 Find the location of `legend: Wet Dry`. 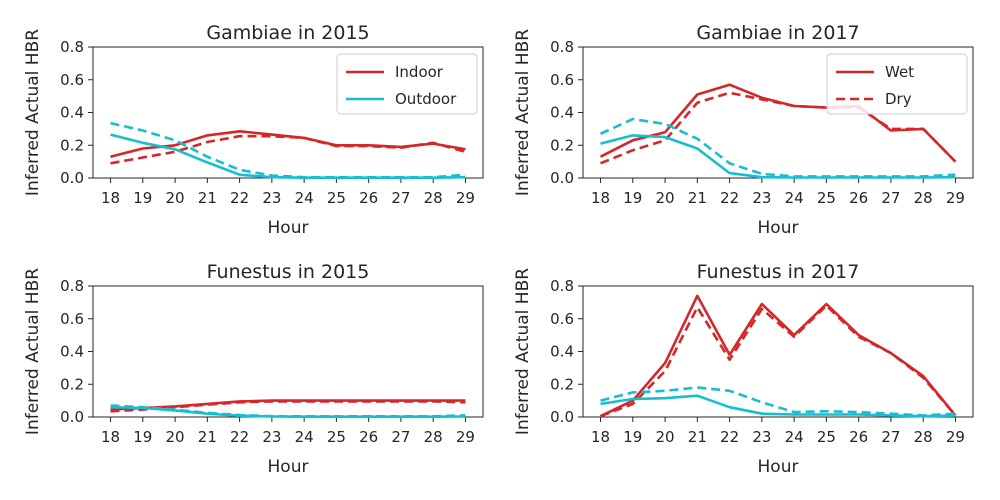

legend: Wet Dry is located at coordinates (897, 84).